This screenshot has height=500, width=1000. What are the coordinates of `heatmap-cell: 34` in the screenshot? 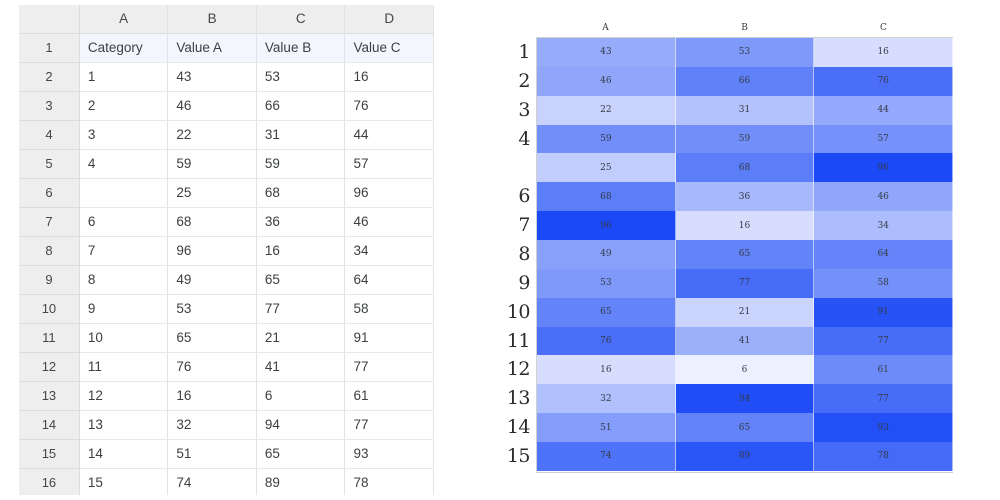 It's located at (884, 226).